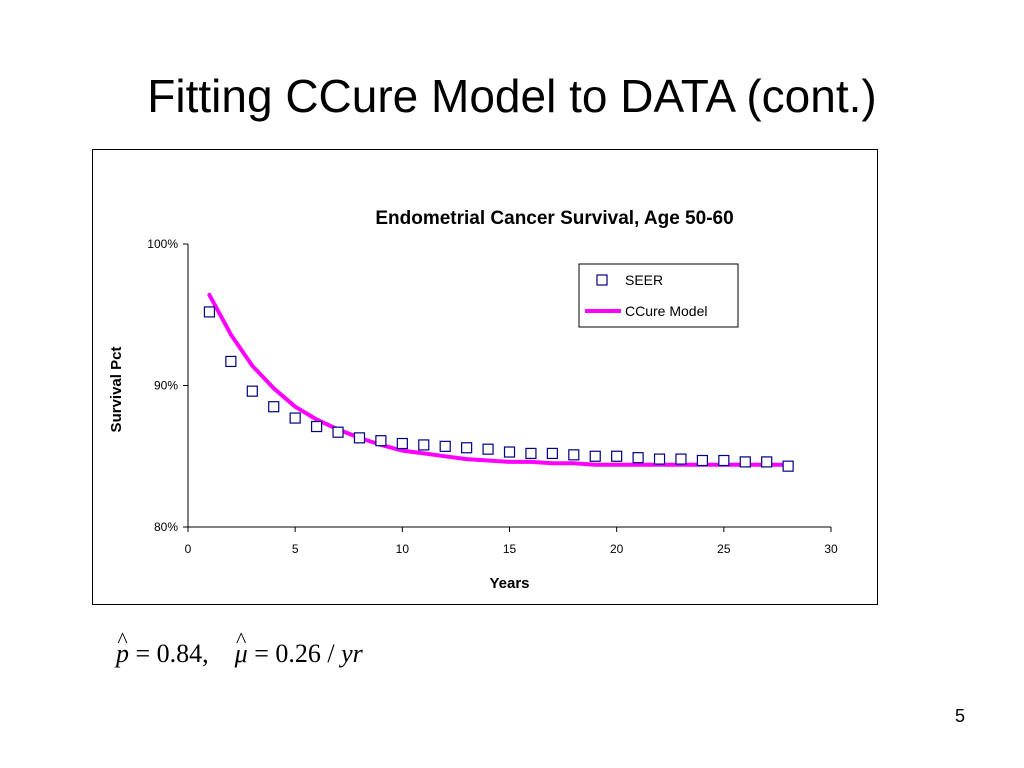 The image size is (1024, 768). Describe the element at coordinates (554, 218) in the screenshot. I see `chart-title: Endometrial Cancer Survival, Age 50-60` at that location.